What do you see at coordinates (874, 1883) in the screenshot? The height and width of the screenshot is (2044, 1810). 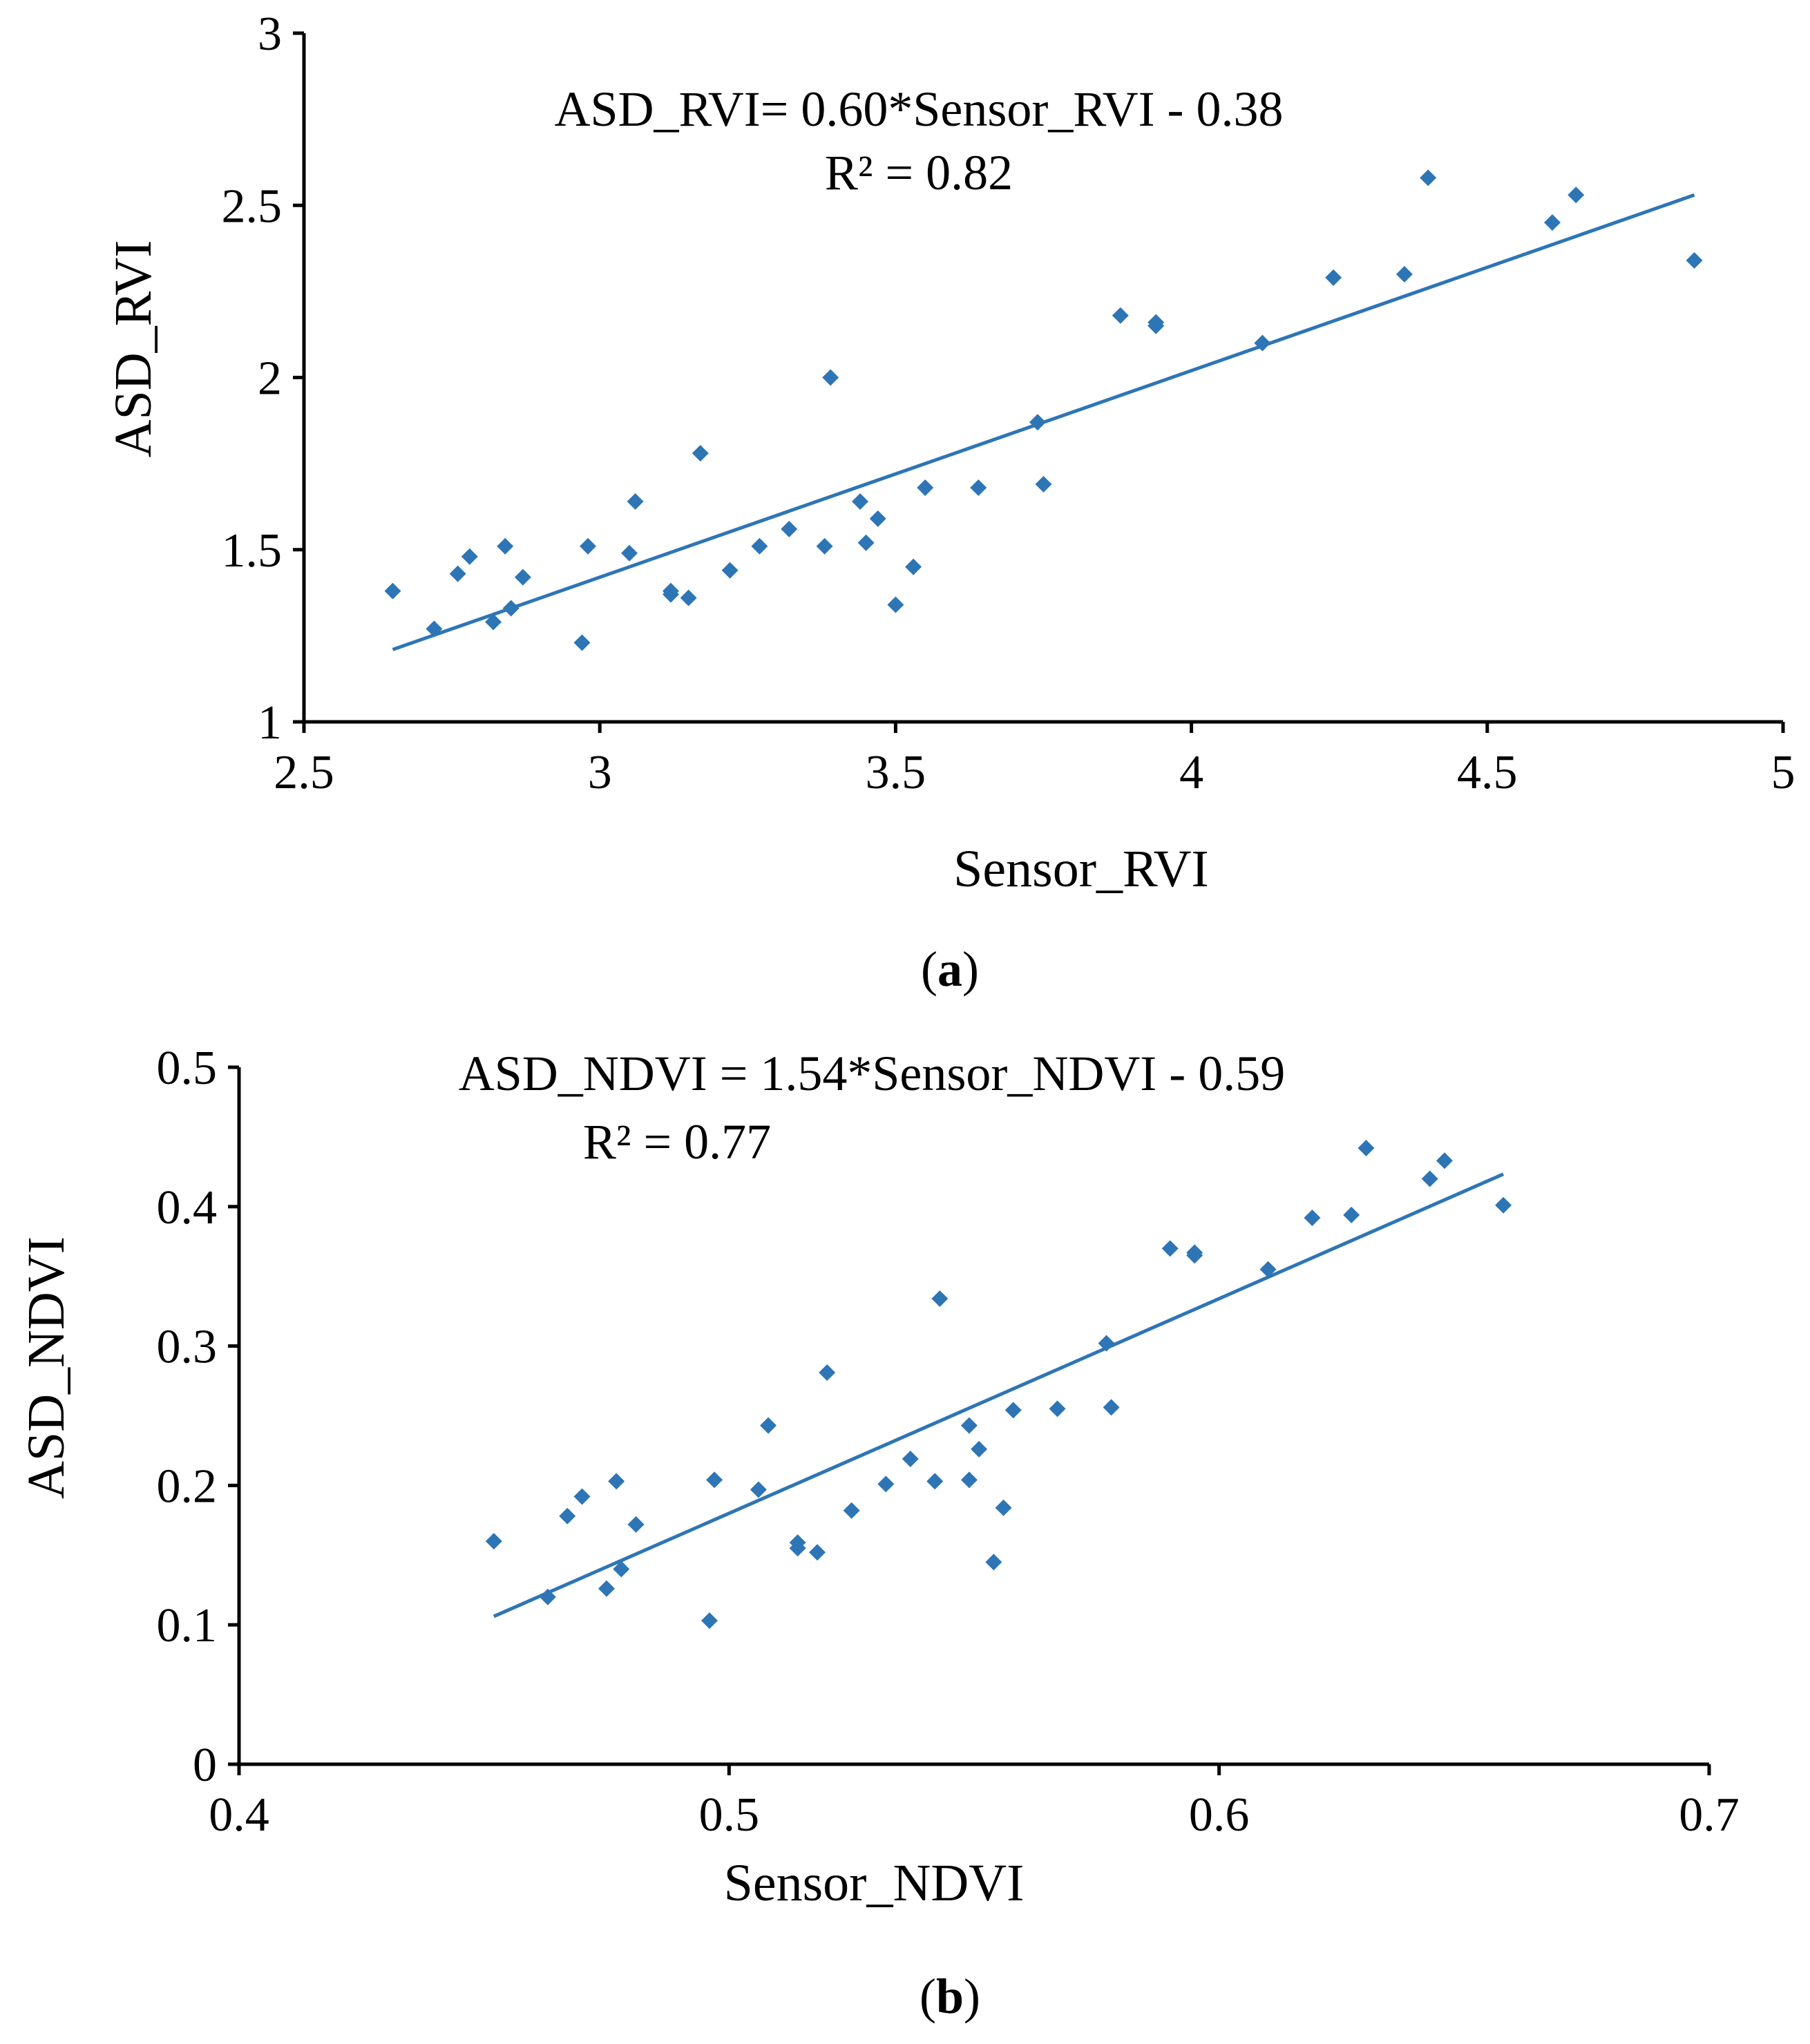 I see `chart-b-x-axis-title: Sensor_NDVI` at bounding box center [874, 1883].